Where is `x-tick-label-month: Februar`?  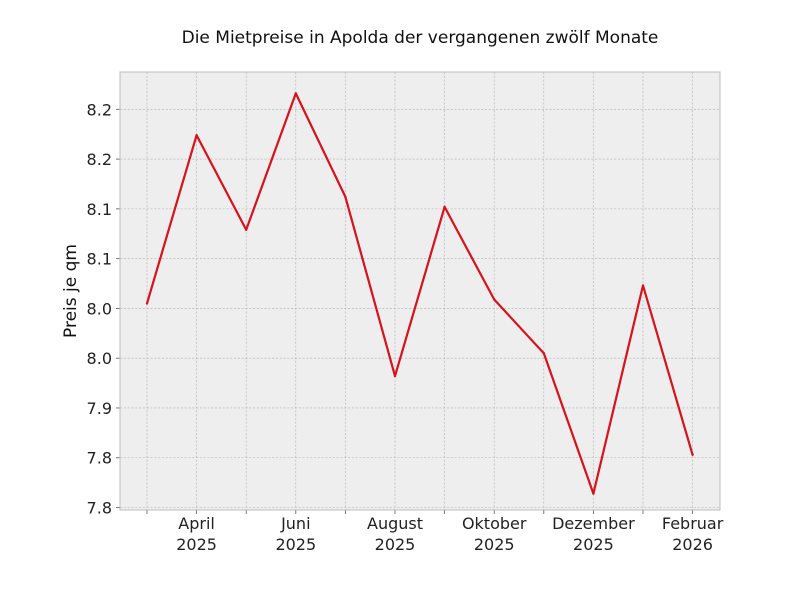 x-tick-label-month: Februar is located at coordinates (693, 523).